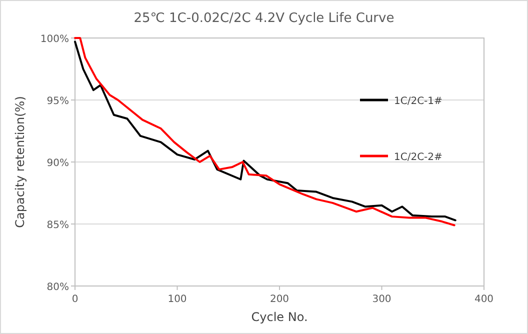 The width and height of the screenshot is (528, 334). I want to click on y-tick-label: 100%, so click(54, 39).